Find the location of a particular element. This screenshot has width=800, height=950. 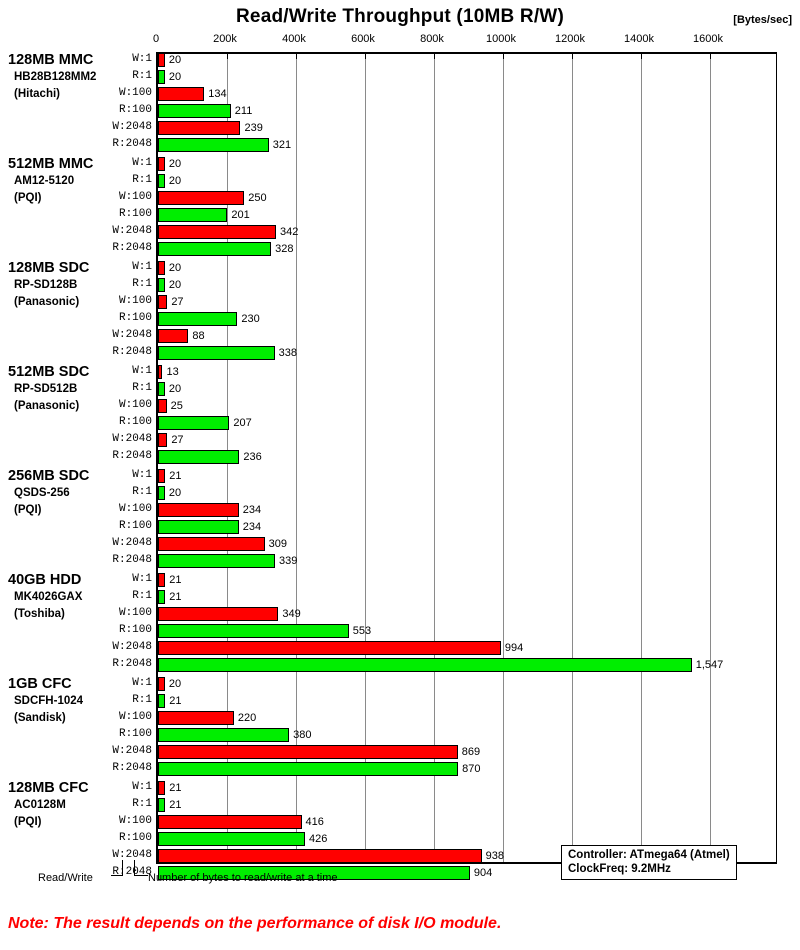

device-name: 1GB CFC is located at coordinates (40, 684).